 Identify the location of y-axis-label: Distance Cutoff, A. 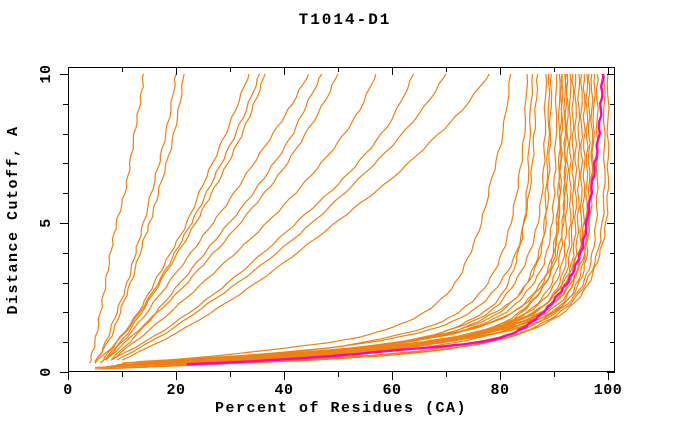
(13, 219).